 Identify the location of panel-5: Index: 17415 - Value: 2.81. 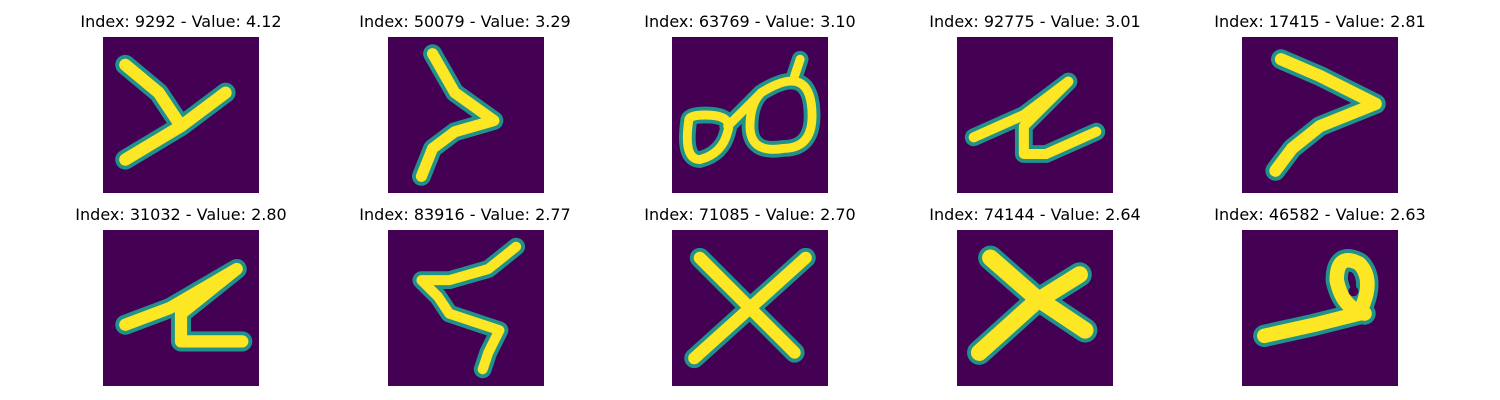
(1320, 96).